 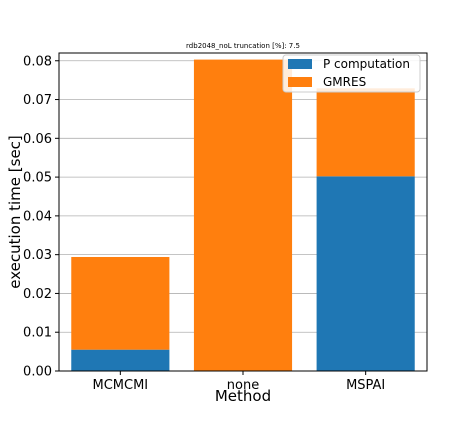 I want to click on x-tick-label: MCMCMI, so click(x=121, y=385).